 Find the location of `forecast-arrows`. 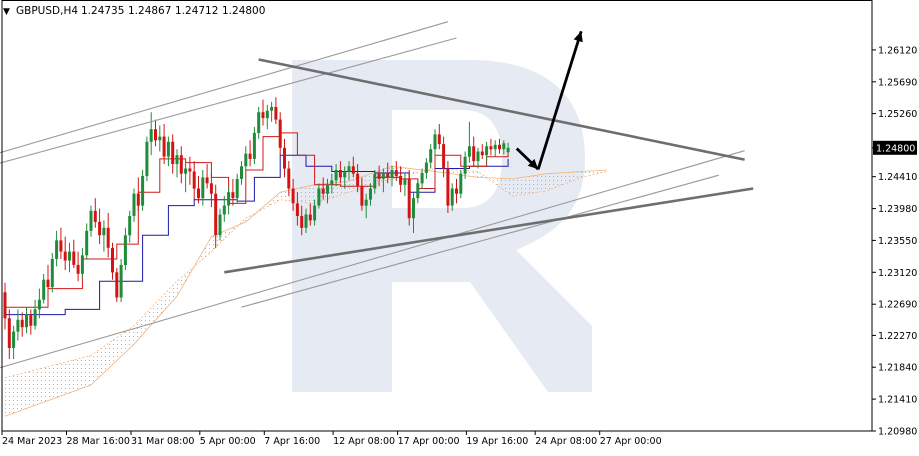

forecast-arrows is located at coordinates (549, 100).